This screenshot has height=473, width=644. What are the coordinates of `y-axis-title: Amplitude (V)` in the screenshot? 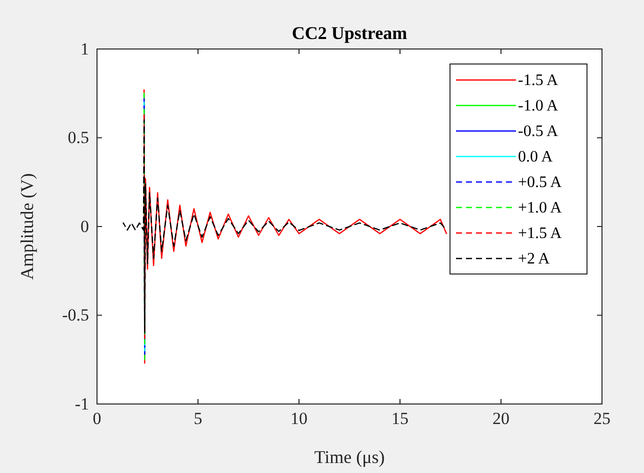 It's located at (27, 226).